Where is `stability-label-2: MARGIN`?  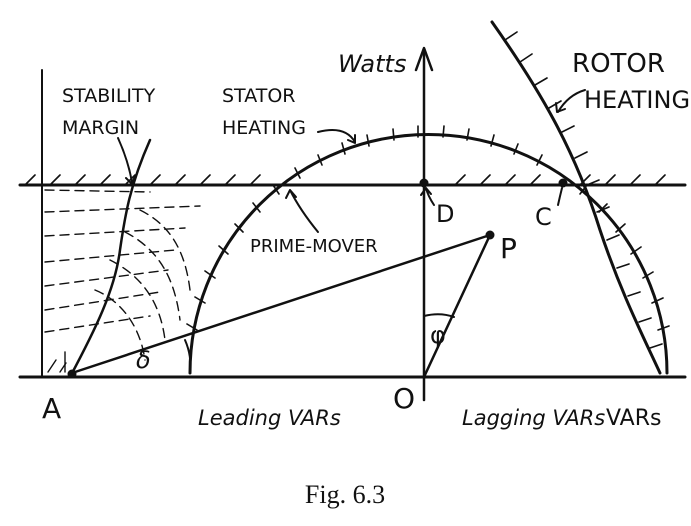
stability-label-2: MARGIN is located at coordinates (100, 128).